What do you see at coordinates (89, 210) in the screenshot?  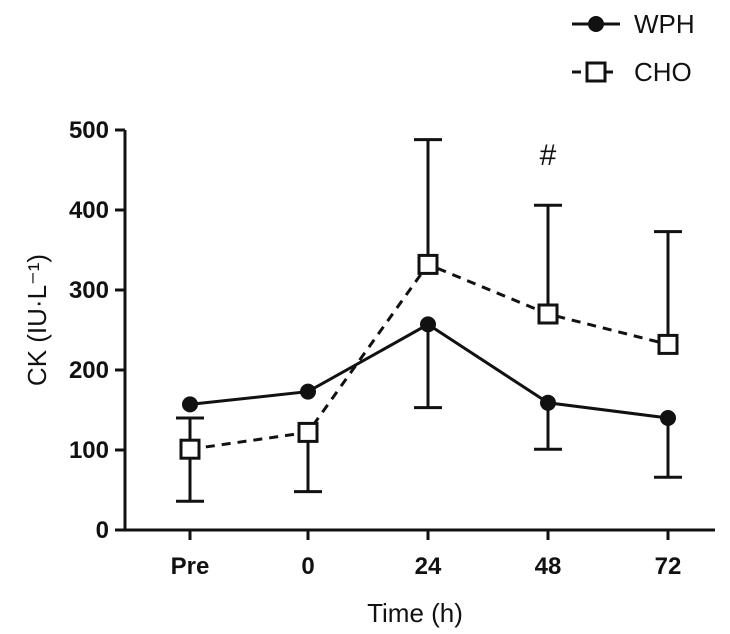 I see `y-tick-label: 400` at bounding box center [89, 210].